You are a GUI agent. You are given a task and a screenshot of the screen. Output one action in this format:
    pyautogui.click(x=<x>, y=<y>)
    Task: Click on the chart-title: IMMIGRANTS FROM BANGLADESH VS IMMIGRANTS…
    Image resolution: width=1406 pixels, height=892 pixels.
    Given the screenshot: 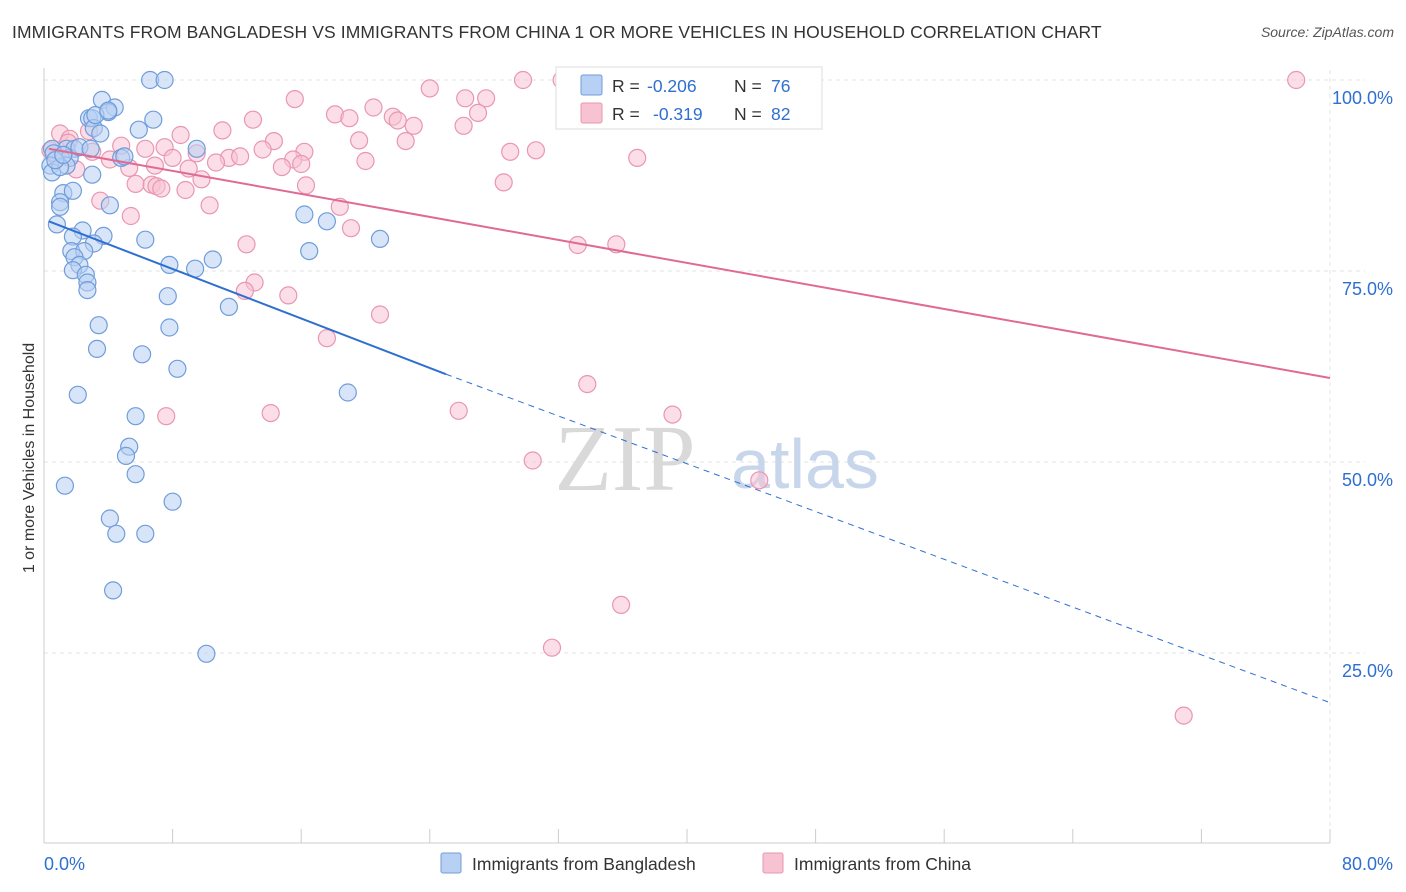 What is the action you would take?
    pyautogui.click(x=557, y=32)
    